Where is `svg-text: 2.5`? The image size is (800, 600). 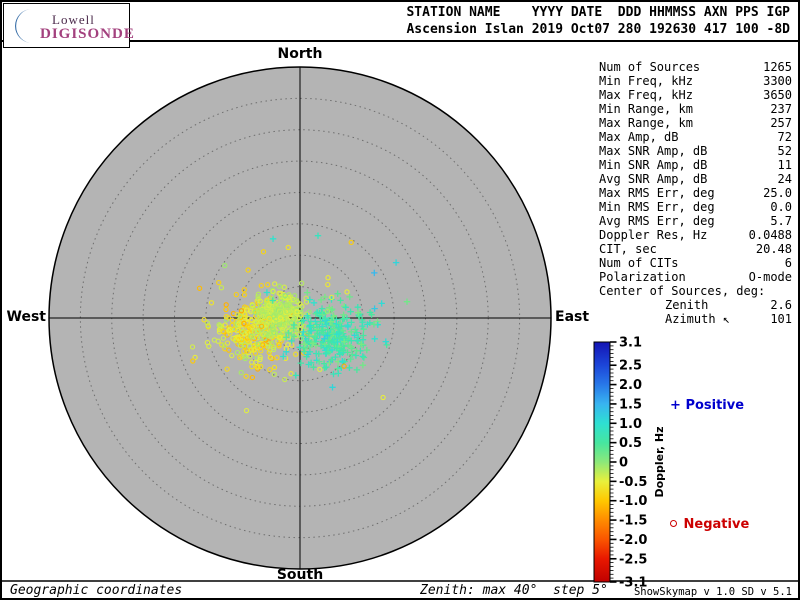 svg-text: 2.5 is located at coordinates (630, 366).